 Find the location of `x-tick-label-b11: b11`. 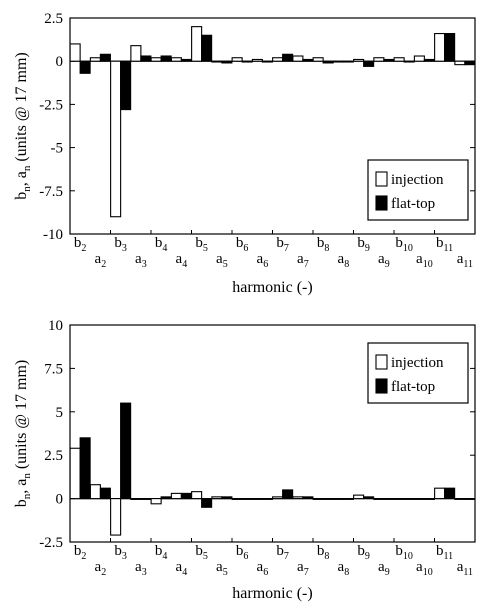

x-tick-label-b11: b11 is located at coordinates (444, 244).